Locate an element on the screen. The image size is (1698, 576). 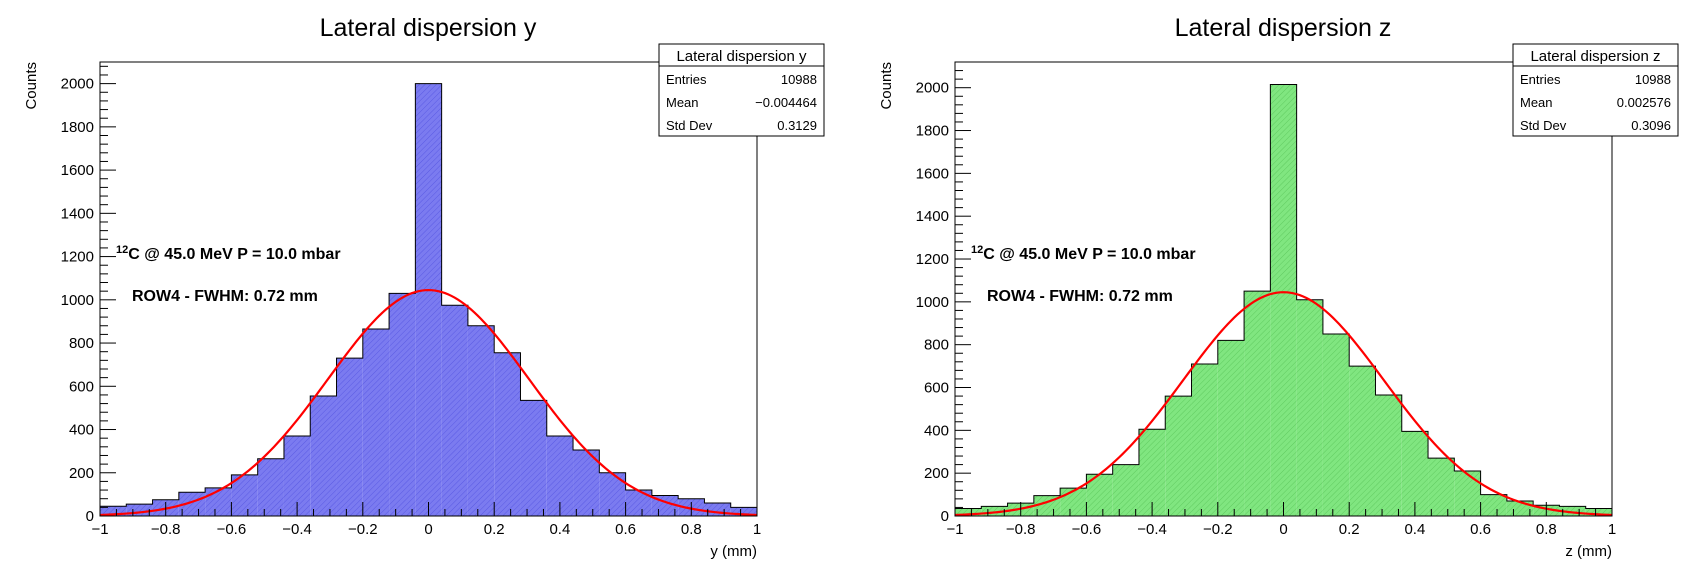
stats-box-frame is located at coordinates (1595, 90).